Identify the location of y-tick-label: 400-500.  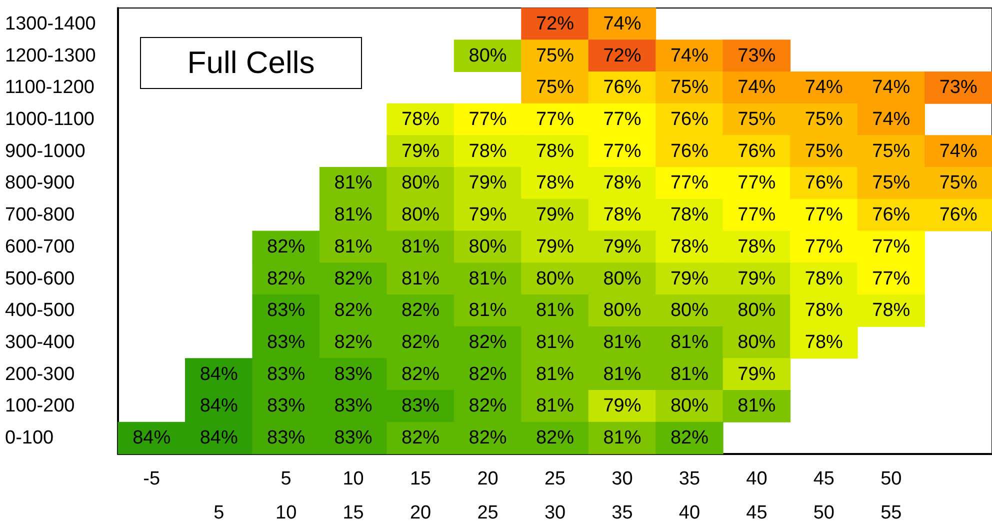
(40, 311).